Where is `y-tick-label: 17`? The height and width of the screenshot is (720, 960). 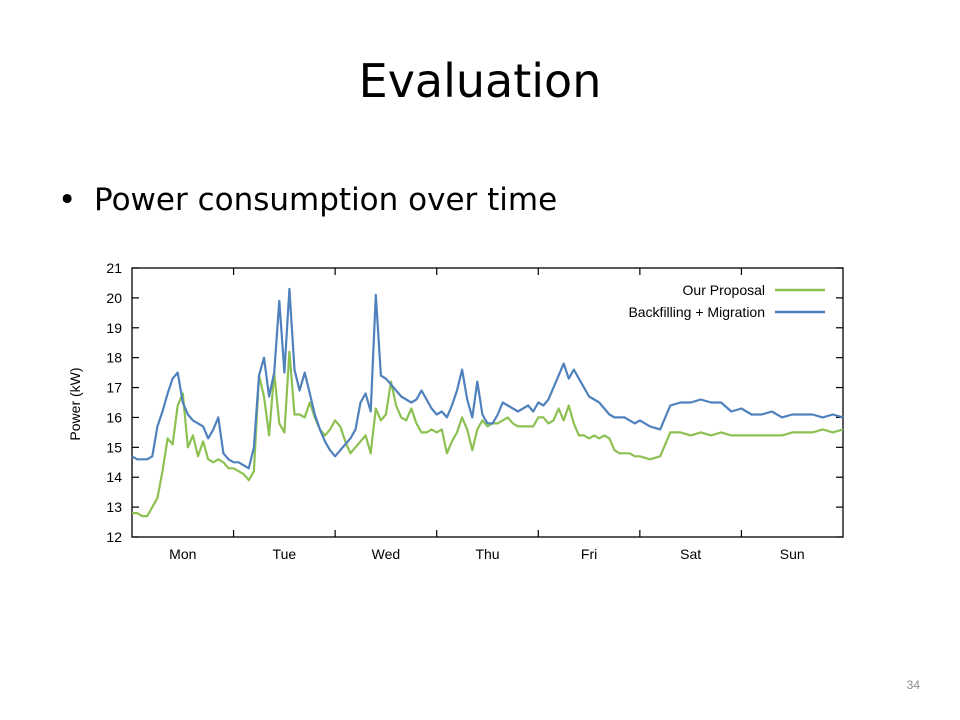
y-tick-label: 17 is located at coordinates (114, 388).